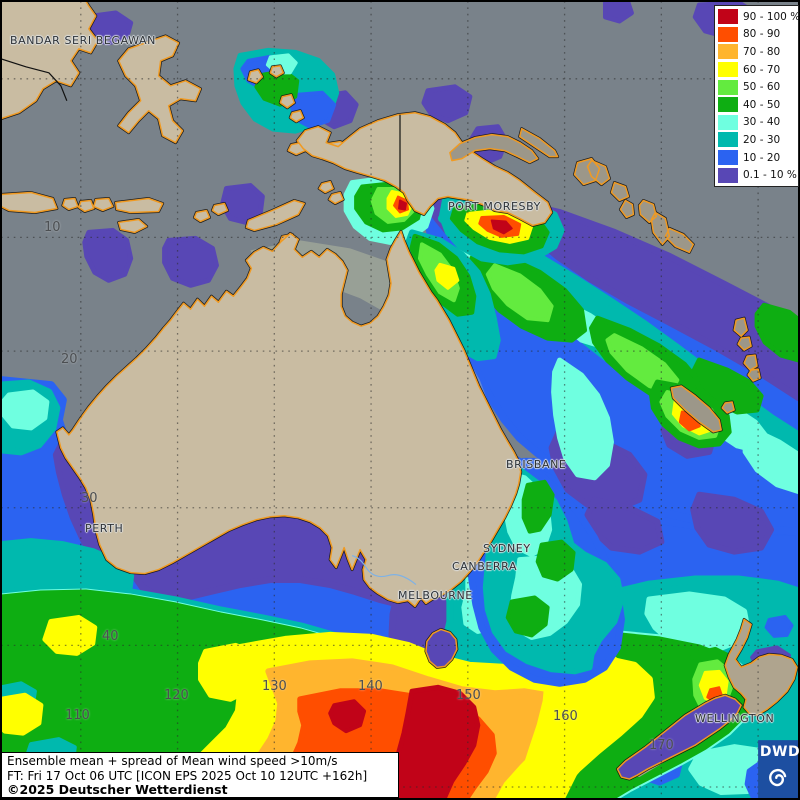  What do you see at coordinates (778, 777) in the screenshot?
I see `dwd-spiral-icon` at bounding box center [778, 777].